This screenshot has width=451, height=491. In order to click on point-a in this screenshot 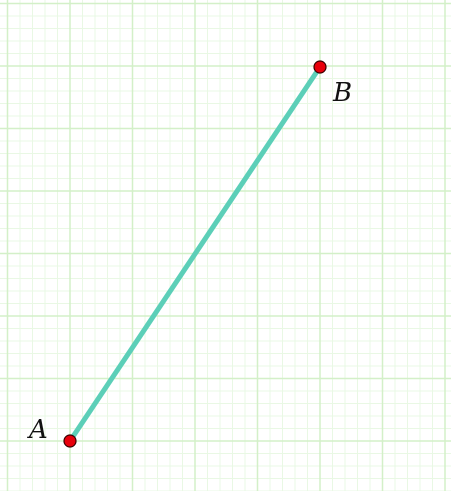, I will do `click(70, 441)`.